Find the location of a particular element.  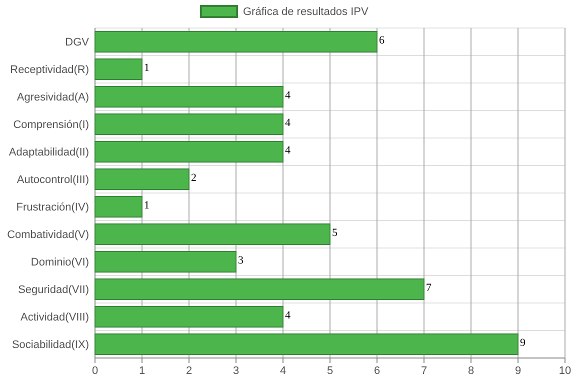

x-tick-label: 0 is located at coordinates (95, 371).